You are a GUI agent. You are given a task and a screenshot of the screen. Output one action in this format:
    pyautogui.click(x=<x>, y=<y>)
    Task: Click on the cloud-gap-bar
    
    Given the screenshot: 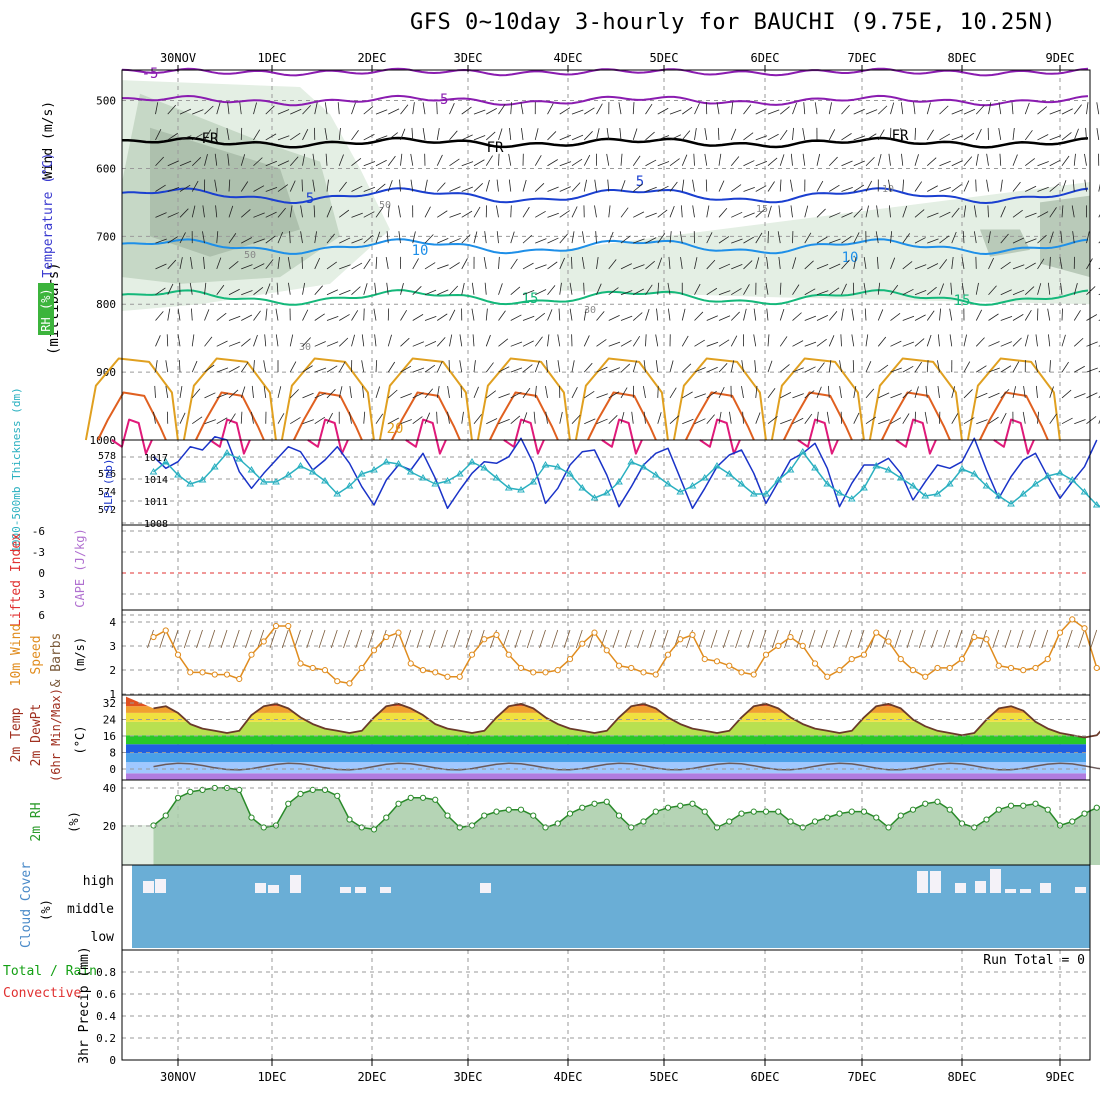 What is the action you would take?
    pyautogui.click(x=345, y=890)
    